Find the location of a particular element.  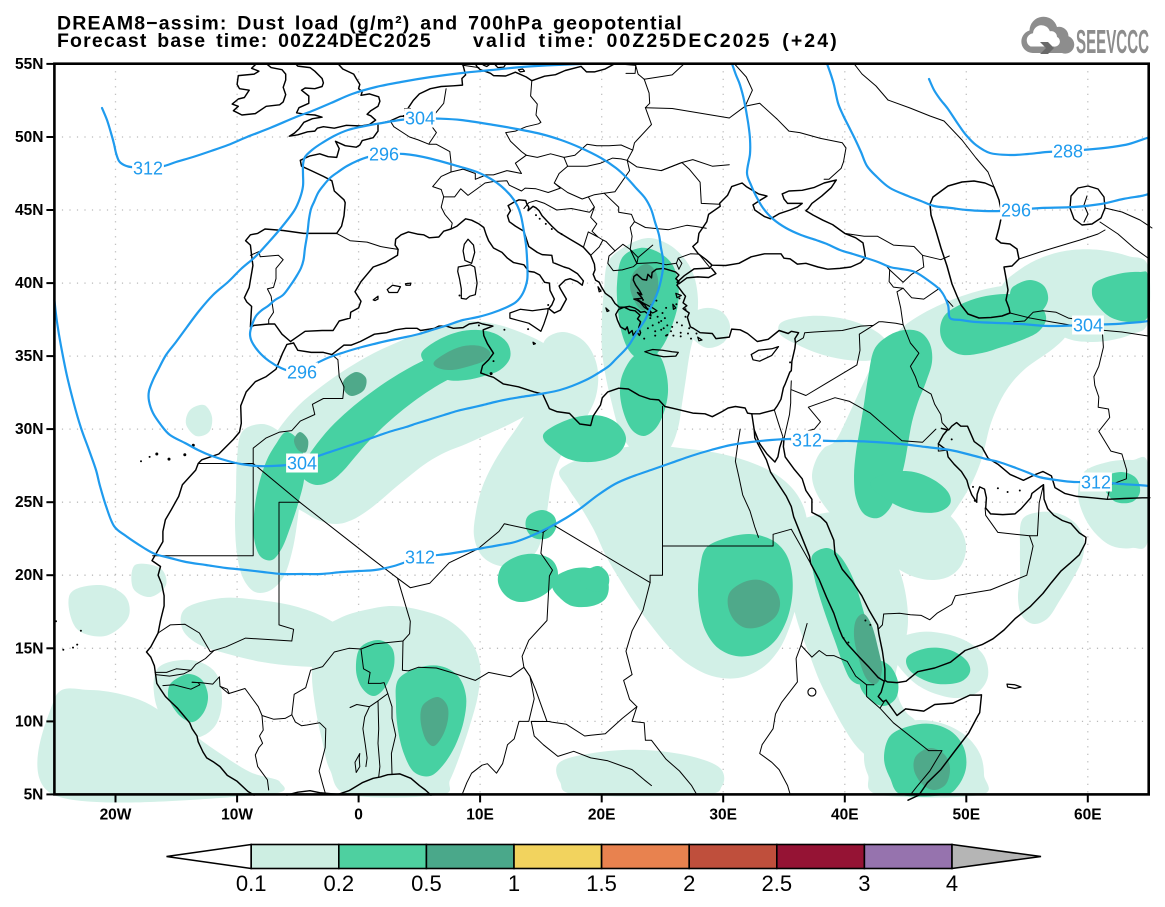

svg-text: 0 is located at coordinates (358, 814).